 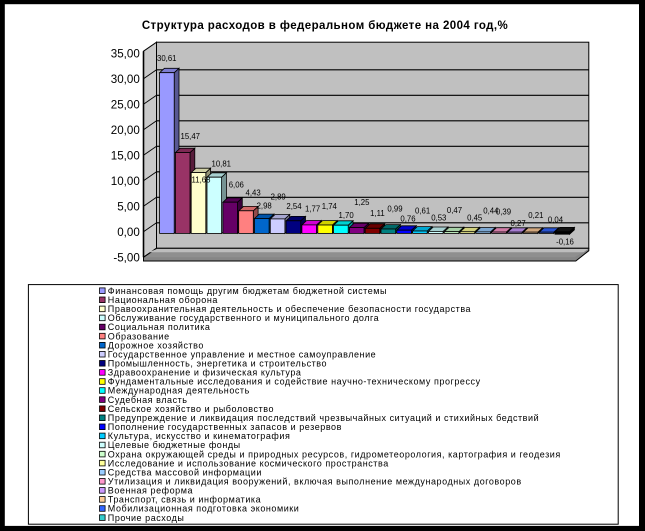 What do you see at coordinates (191, 136) in the screenshot?
I see `svg-text: 15,47` at bounding box center [191, 136].